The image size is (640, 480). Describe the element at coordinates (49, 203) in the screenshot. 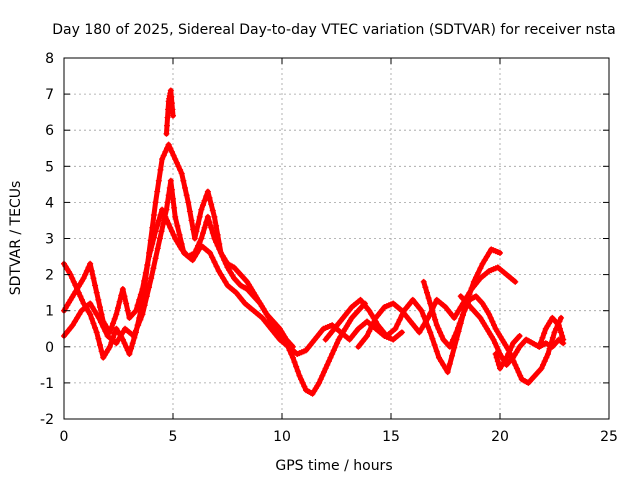

I see `y-tick-label: 4` at that location.